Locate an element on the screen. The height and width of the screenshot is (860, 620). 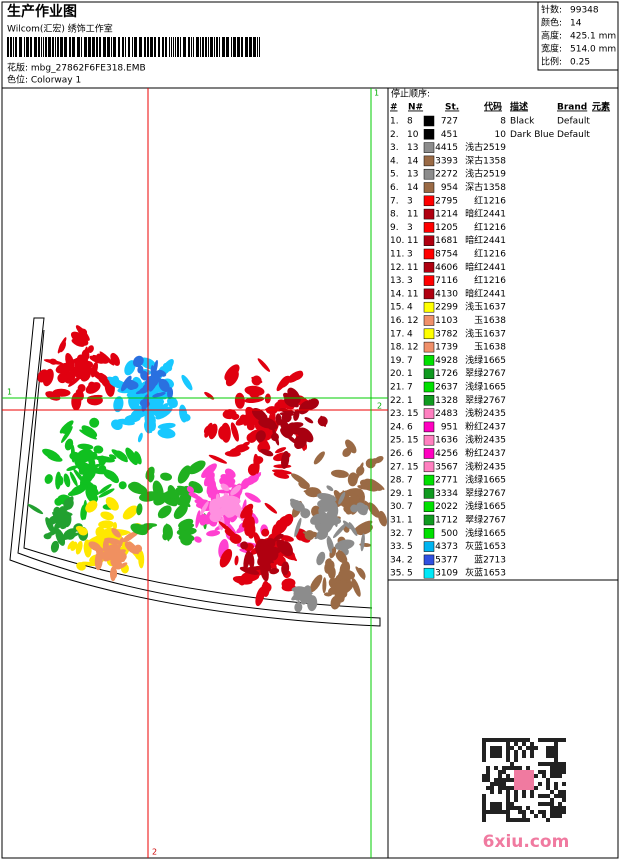
stitches: 3109 is located at coordinates (446, 574).